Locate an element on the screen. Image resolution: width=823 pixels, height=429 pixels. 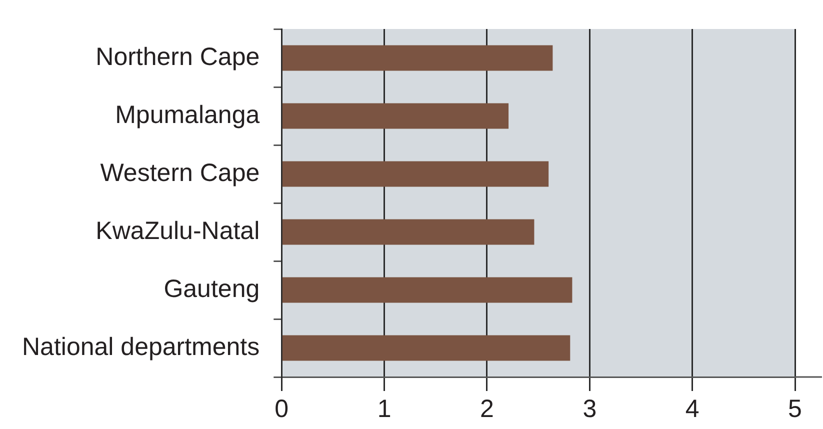
y-tick-label: Northern Cape is located at coordinates (178, 56).